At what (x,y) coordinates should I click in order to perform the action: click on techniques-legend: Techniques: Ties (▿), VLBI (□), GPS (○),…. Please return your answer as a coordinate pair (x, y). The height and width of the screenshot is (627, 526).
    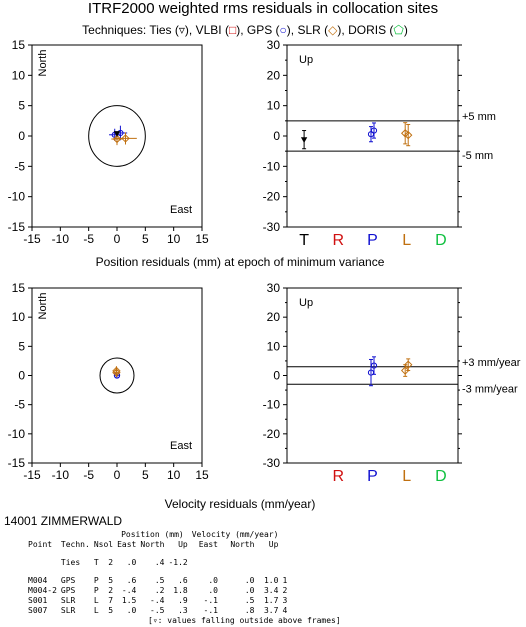
    Looking at the image, I should click on (245, 30).